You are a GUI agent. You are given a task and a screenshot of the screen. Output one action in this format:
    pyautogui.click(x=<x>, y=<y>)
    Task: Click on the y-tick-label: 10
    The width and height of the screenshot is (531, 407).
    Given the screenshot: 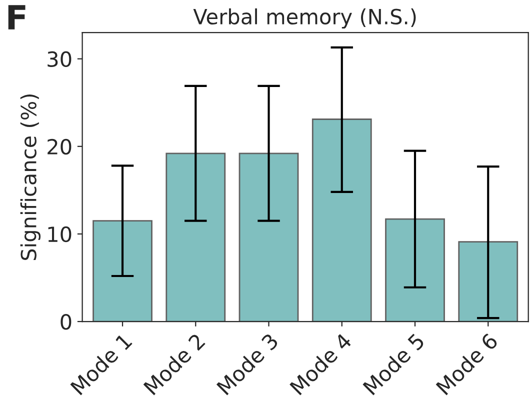 What is the action you would take?
    pyautogui.click(x=60, y=234)
    